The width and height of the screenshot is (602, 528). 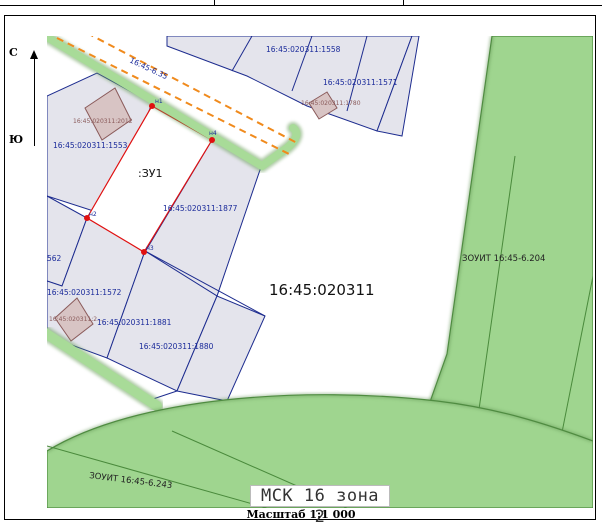 What do you see at coordinates (34, 54) in the screenshot?
I see `arrow-head-icon` at bounding box center [34, 54].